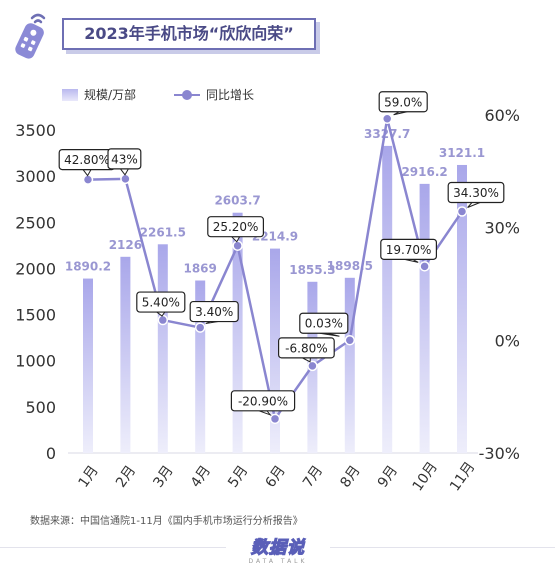 The width and height of the screenshot is (555, 569). Describe the element at coordinates (87, 160) in the screenshot. I see `growth-label-0: 42.80%` at that location.